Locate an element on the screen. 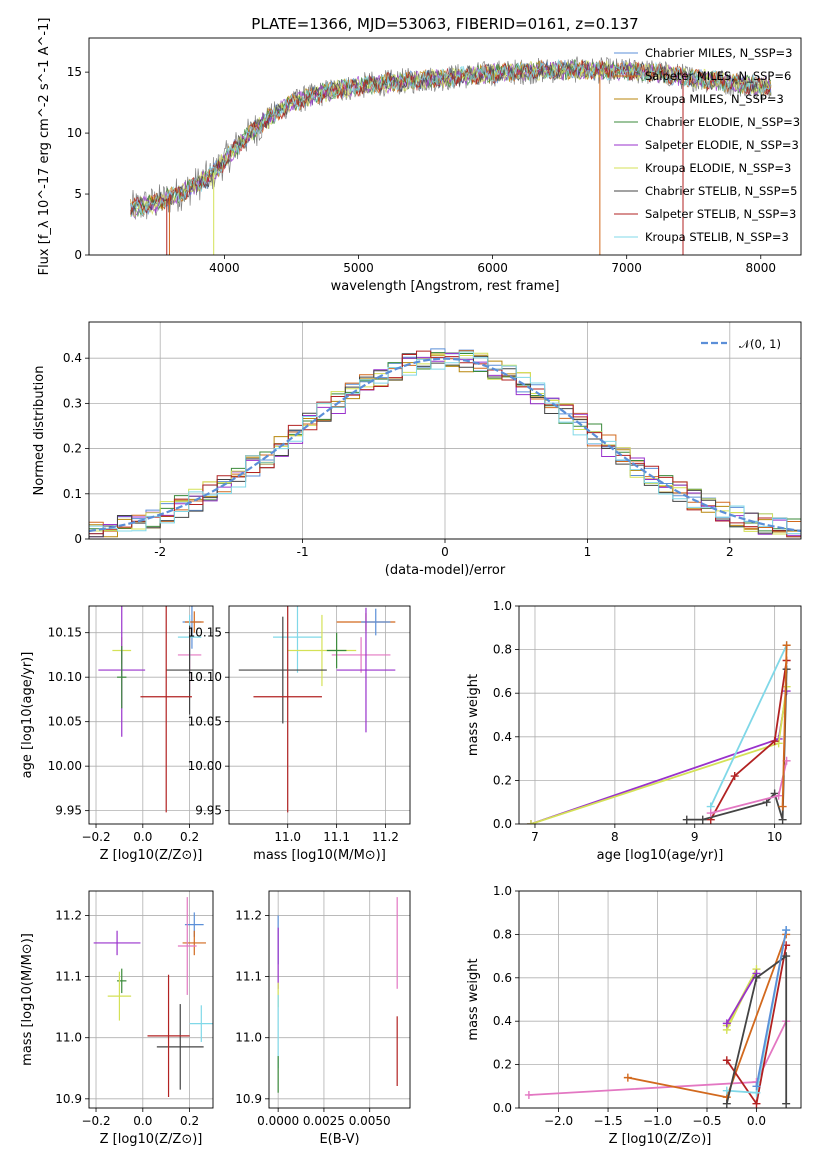  y-axis-label: age [log10(age/yr)] is located at coordinates (27, 715).